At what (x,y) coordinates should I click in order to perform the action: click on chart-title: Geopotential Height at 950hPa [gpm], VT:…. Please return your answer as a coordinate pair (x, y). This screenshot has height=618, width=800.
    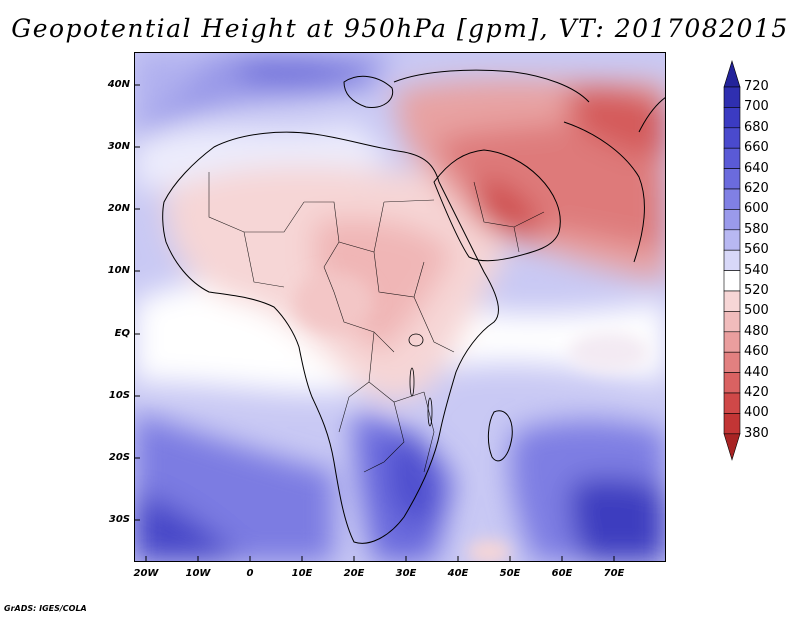
    Looking at the image, I should click on (400, 28).